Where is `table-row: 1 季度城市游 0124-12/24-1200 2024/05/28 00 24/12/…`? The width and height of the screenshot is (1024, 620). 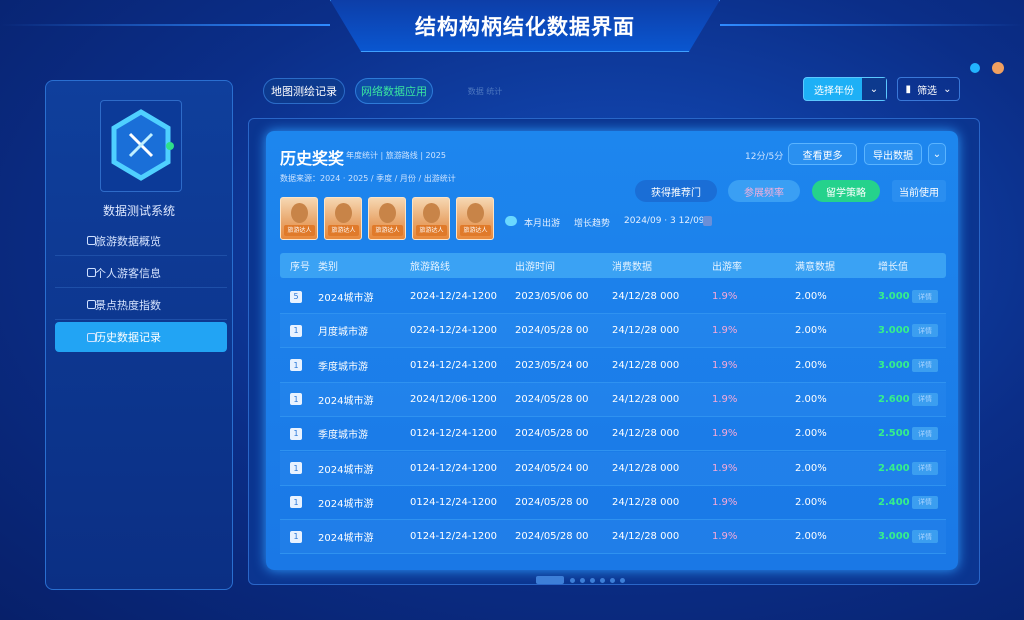 table-row: 1 季度城市游 0124-12/24-1200 2024/05/28 00 24/12/… is located at coordinates (613, 434).